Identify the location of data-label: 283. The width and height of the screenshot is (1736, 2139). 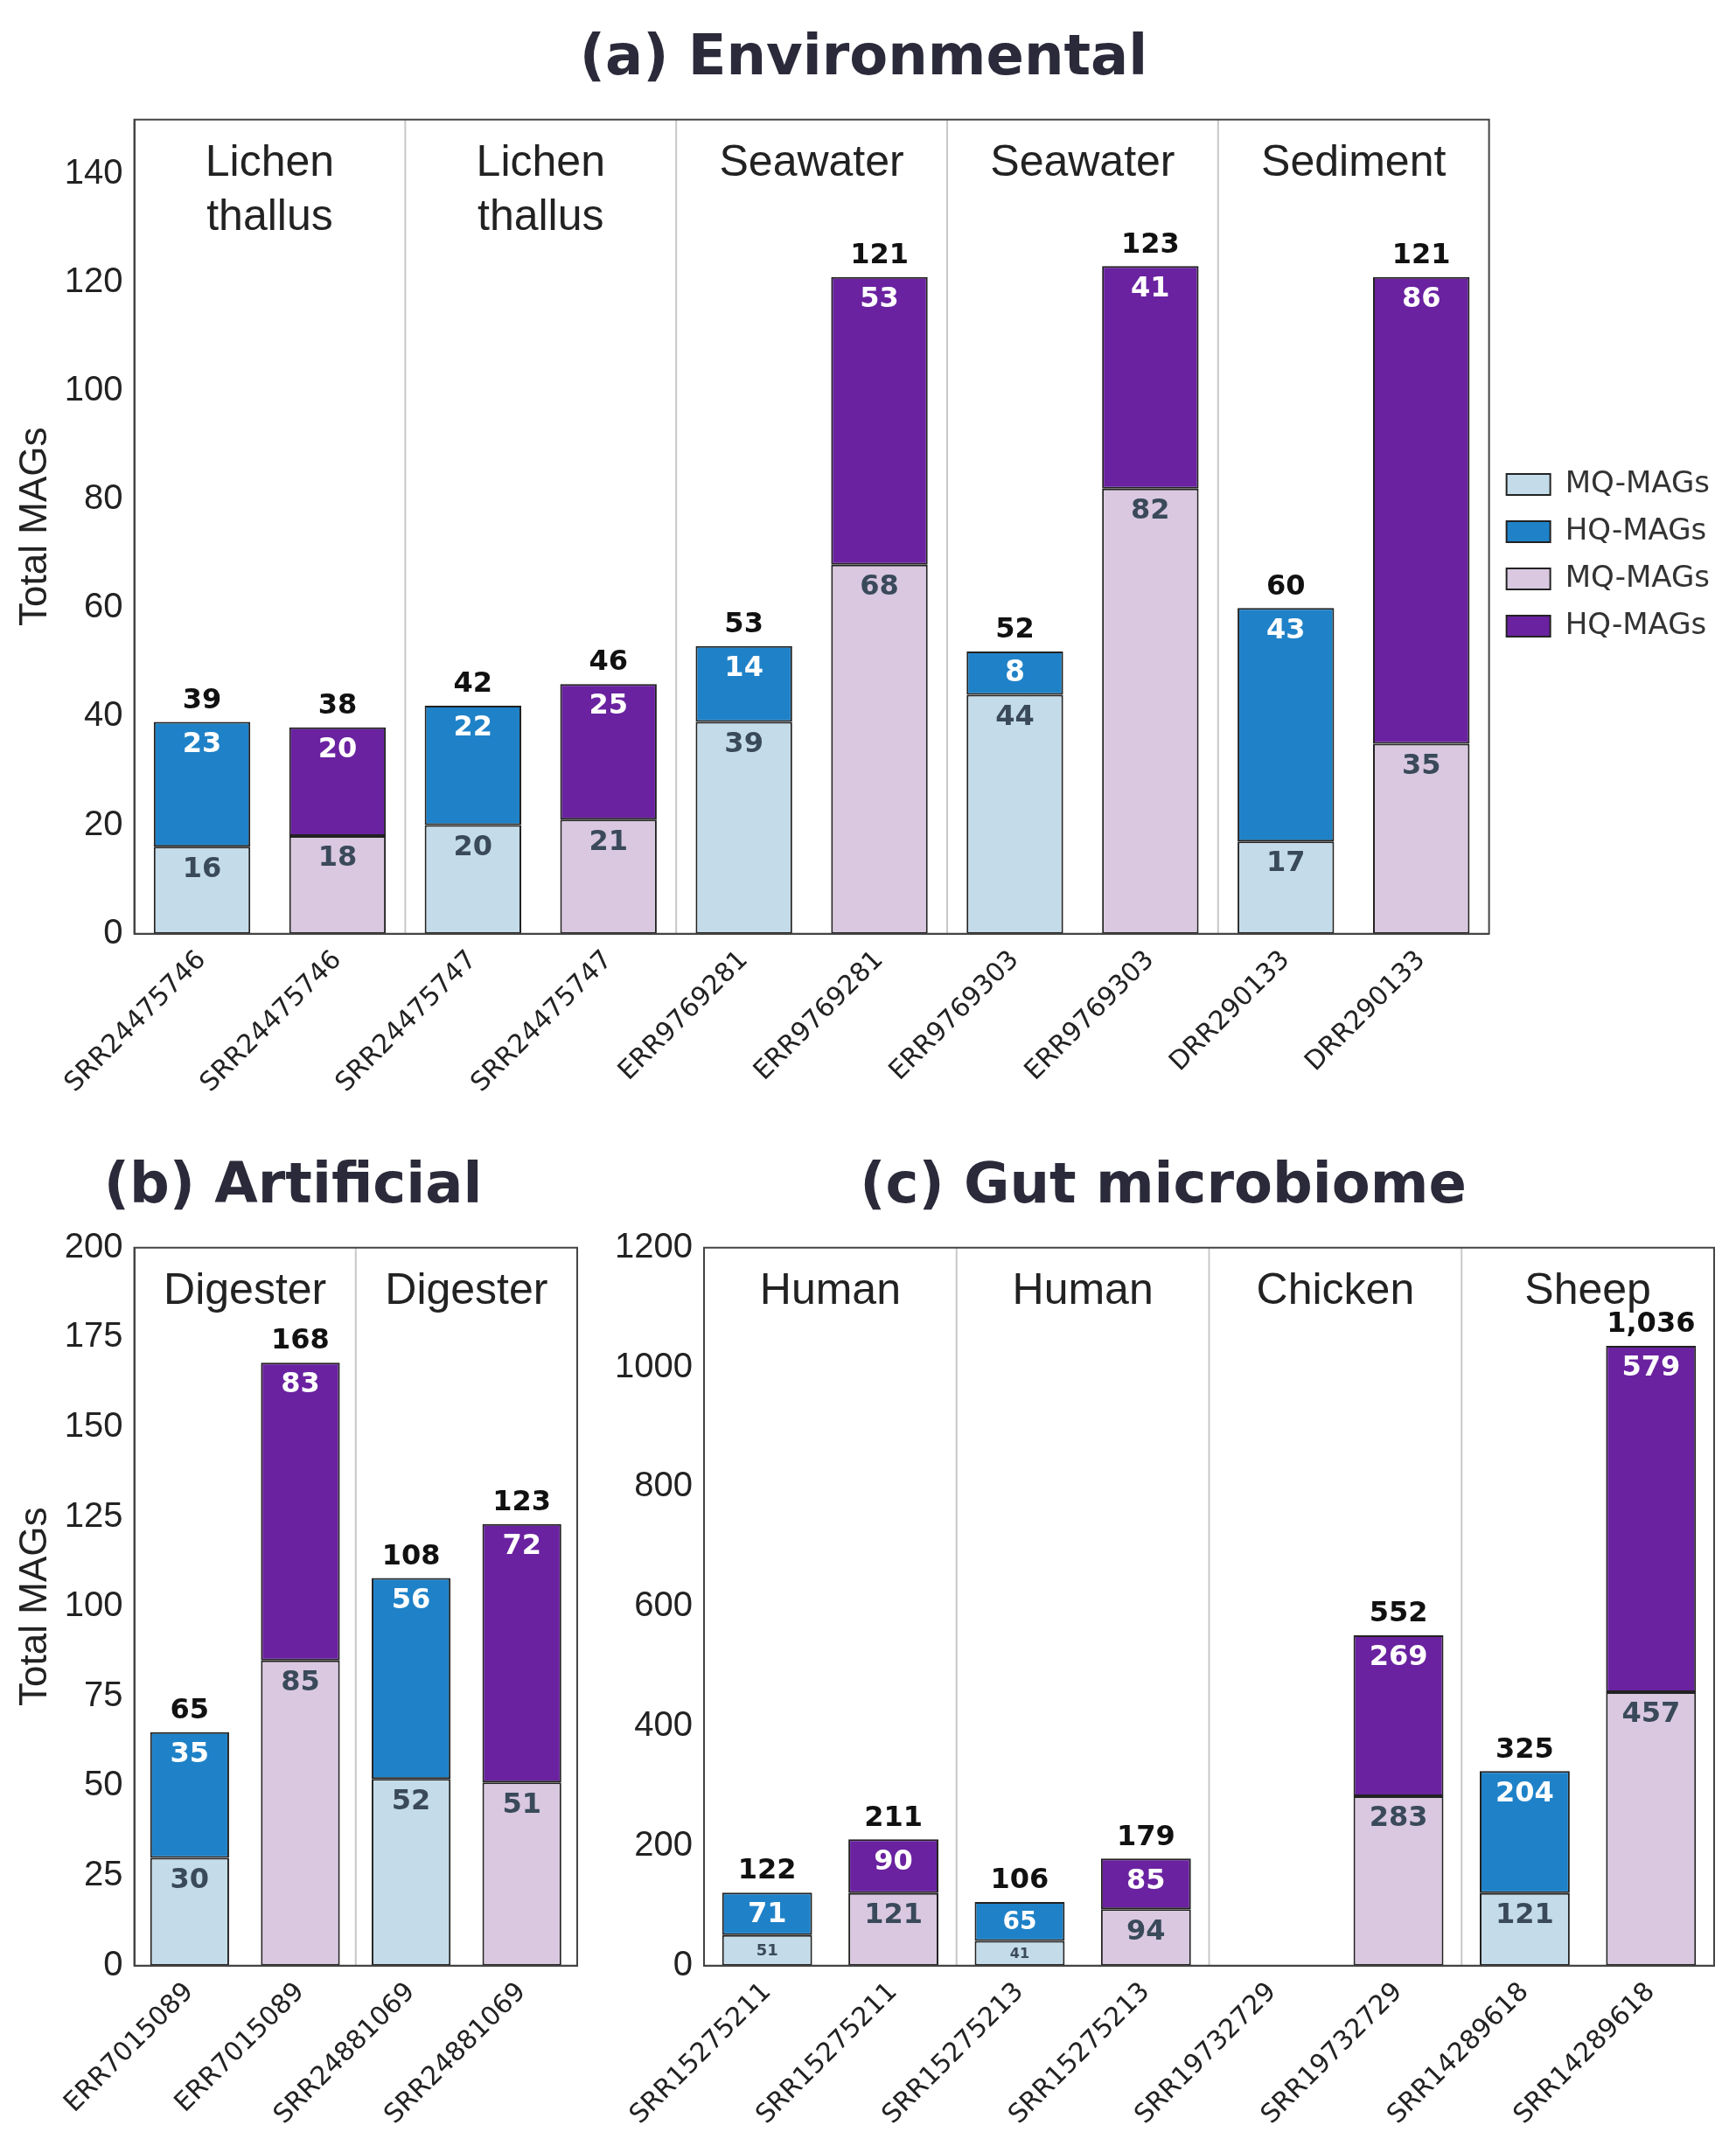
(1398, 1817).